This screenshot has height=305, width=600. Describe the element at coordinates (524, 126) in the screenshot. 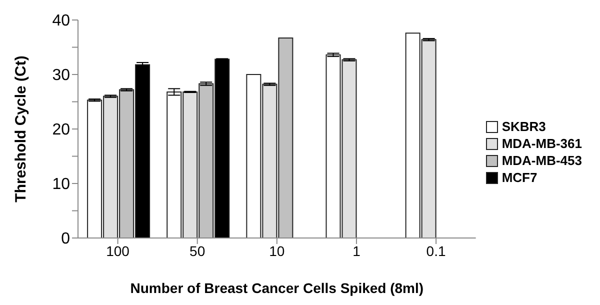

I see `legend-label: SKBR3` at that location.